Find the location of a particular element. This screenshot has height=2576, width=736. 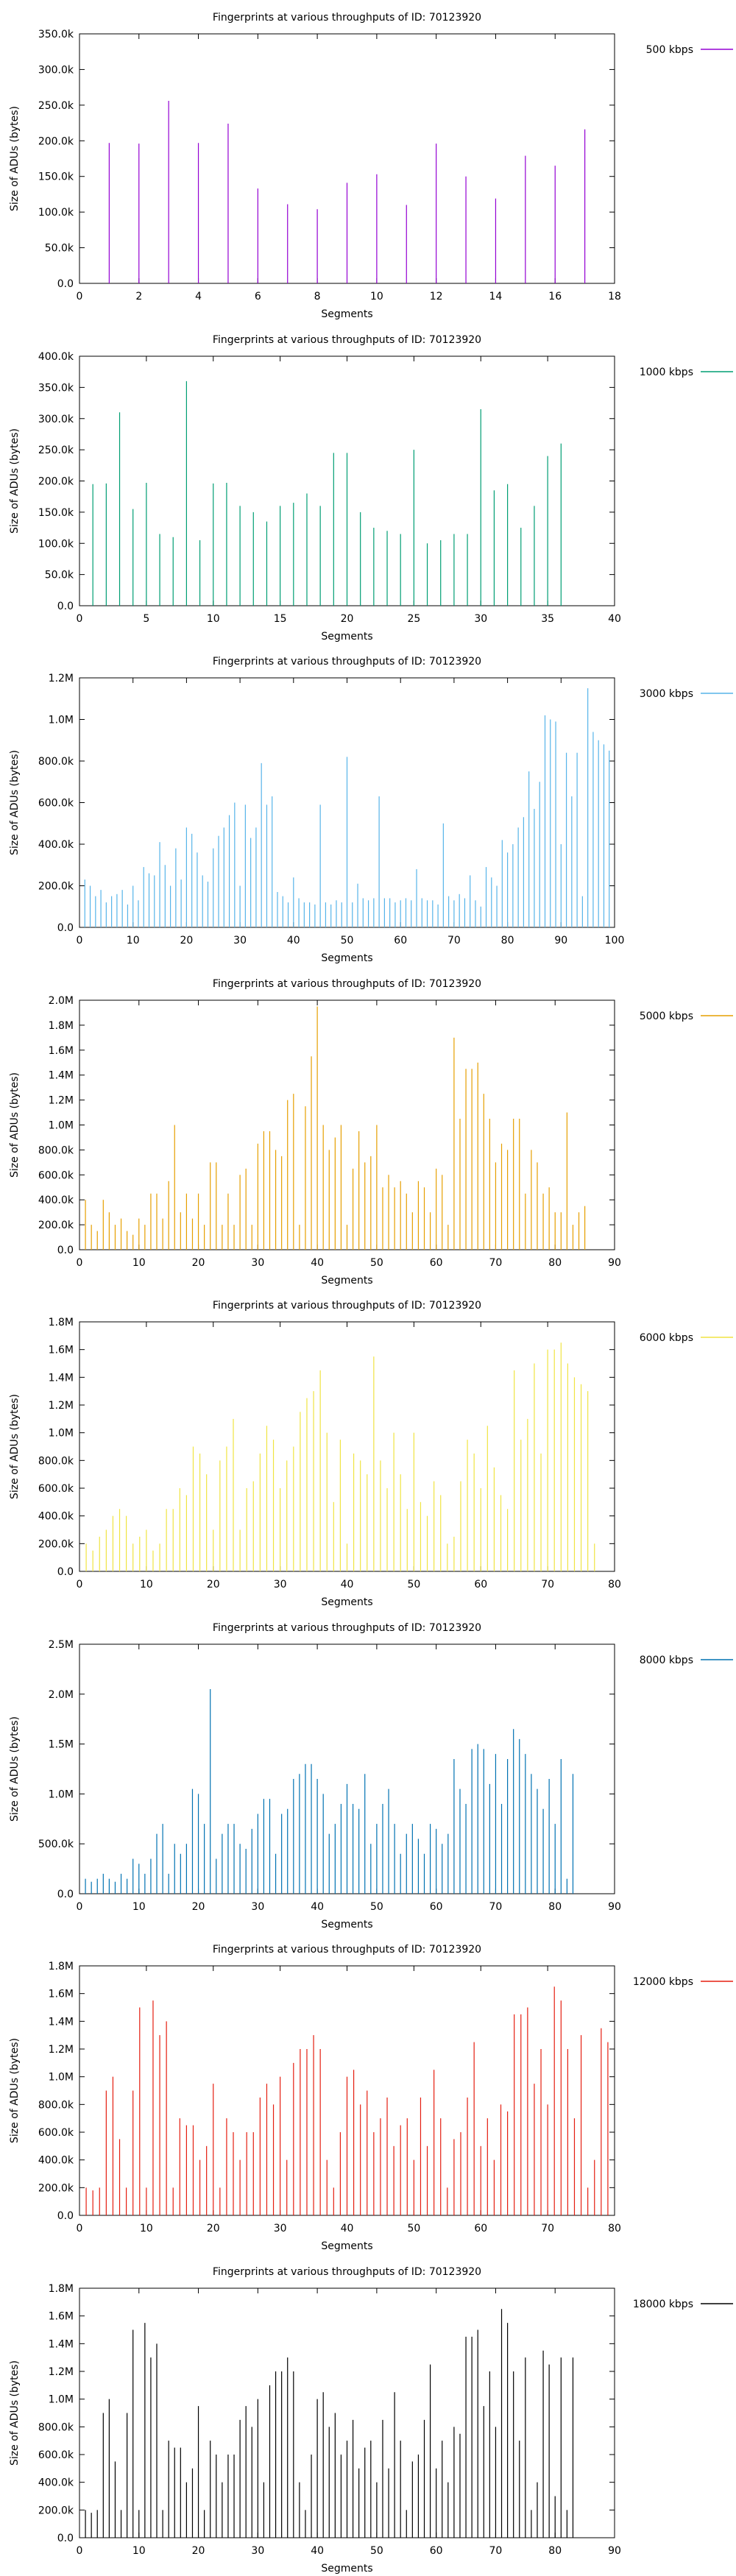

legend-label: 8000 kbps is located at coordinates (666, 1660).